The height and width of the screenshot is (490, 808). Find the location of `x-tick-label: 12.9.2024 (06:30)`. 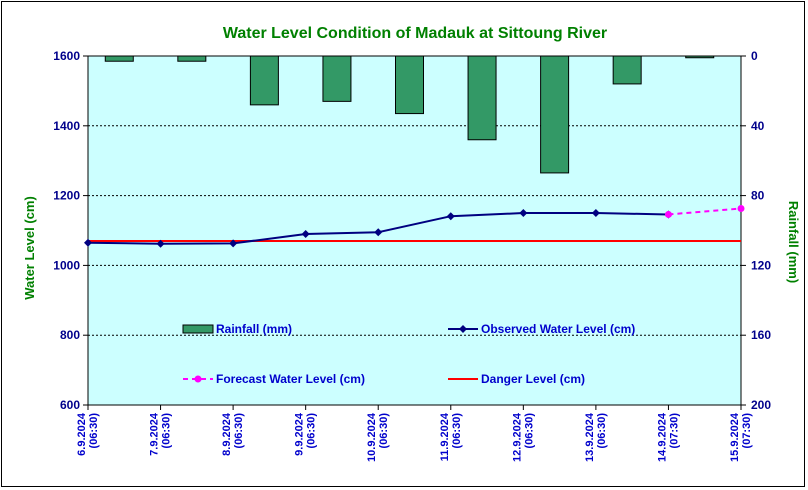

x-tick-label: 12.9.2024 (06:30) is located at coordinates (523, 437).